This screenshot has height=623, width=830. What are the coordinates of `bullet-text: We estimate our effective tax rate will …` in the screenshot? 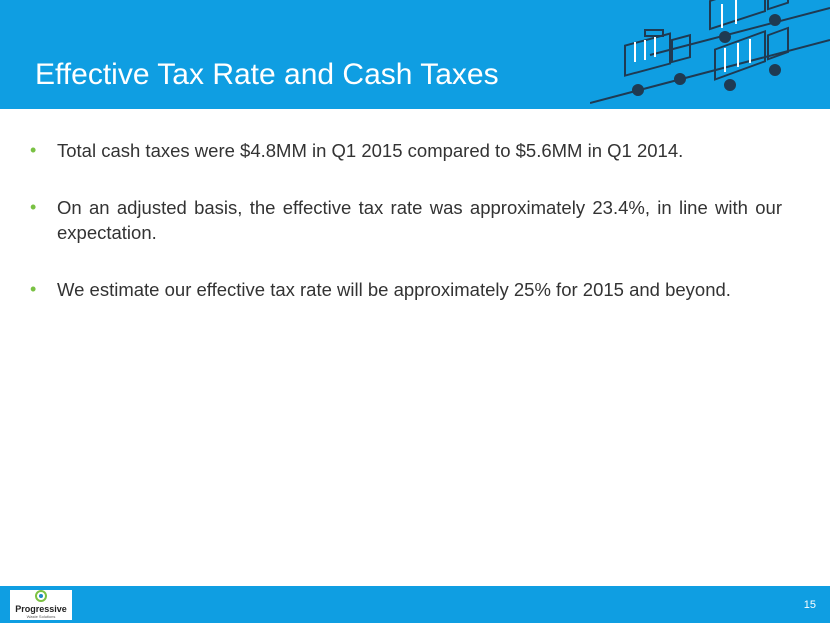 It's located at (394, 289).